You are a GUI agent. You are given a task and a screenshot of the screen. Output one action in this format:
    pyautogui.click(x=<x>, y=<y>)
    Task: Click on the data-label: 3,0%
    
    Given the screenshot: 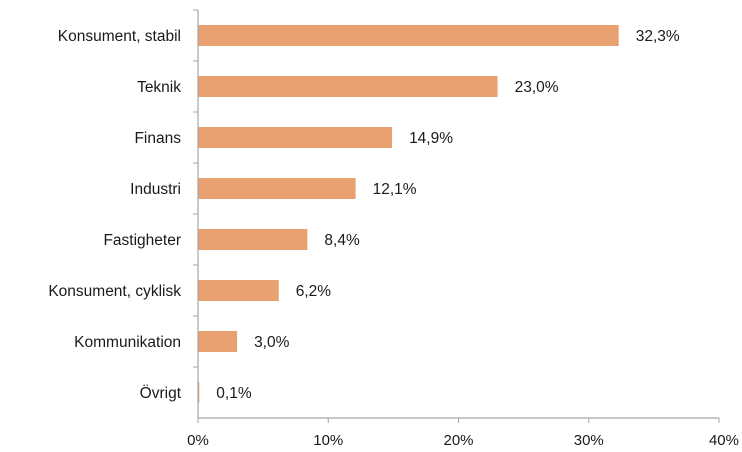 What is the action you would take?
    pyautogui.click(x=272, y=342)
    